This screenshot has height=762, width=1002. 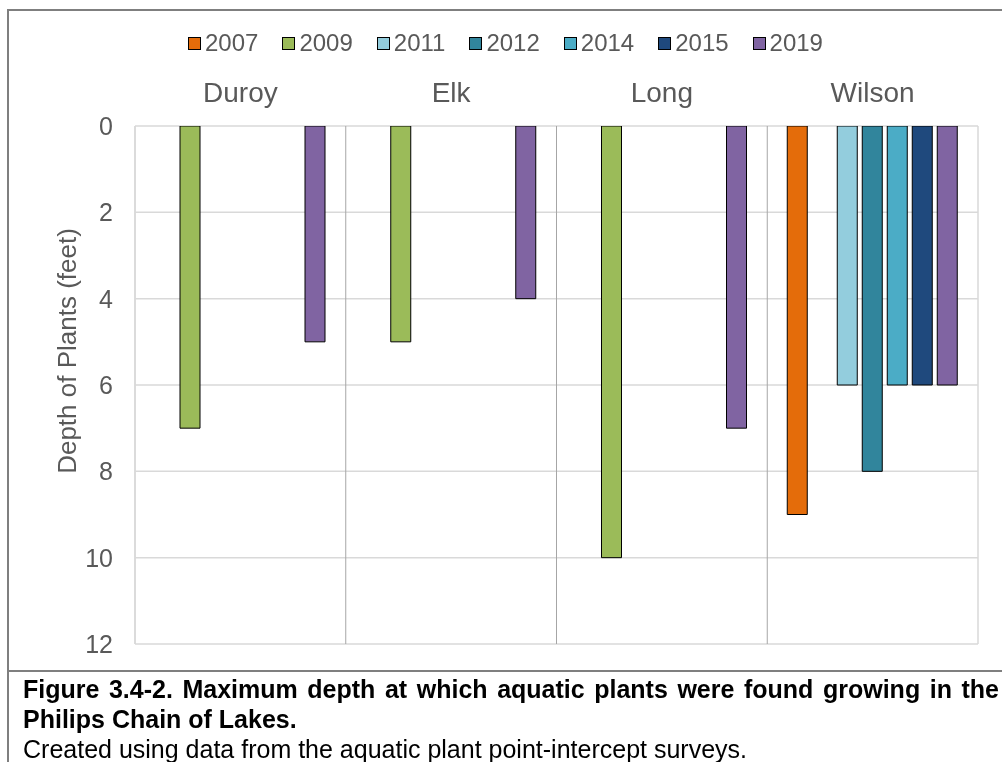 I want to click on x-tick-label: Wilson, so click(x=872, y=92).